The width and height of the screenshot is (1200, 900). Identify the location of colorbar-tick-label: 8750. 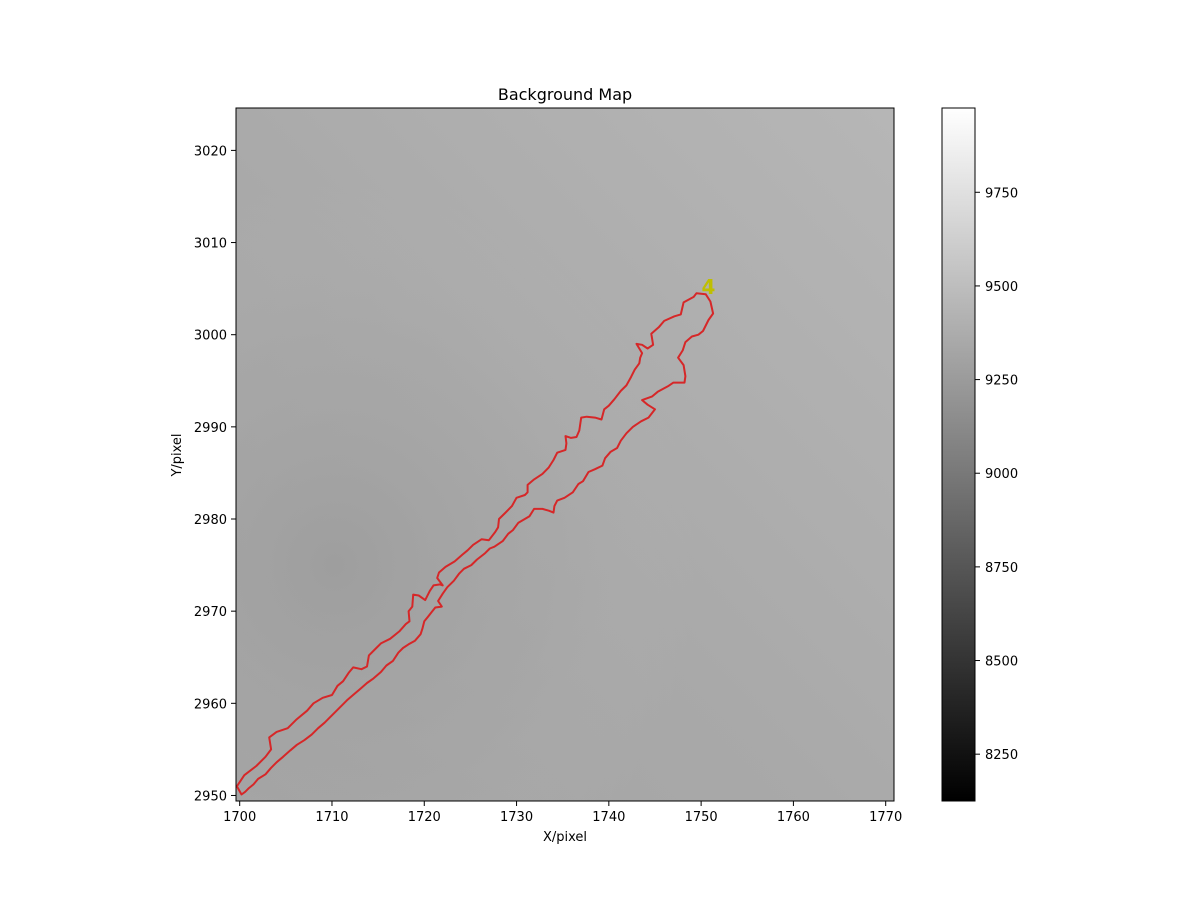
(1001, 568).